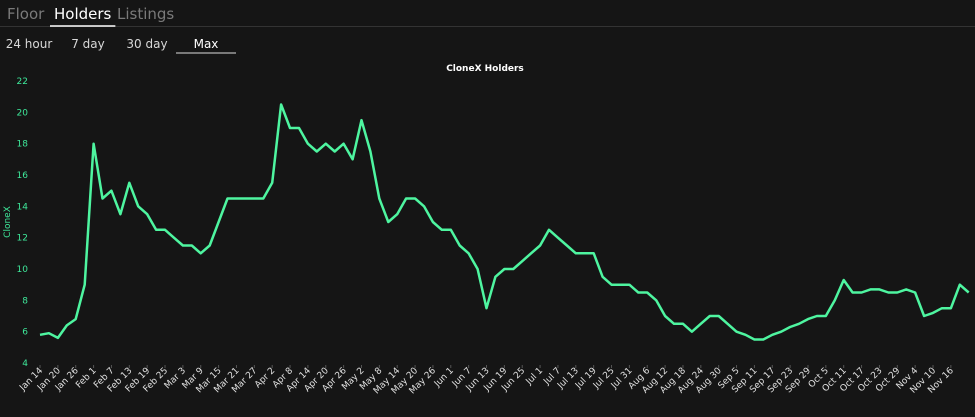  What do you see at coordinates (8, 222) in the screenshot?
I see `y-axis-label: CloneX` at bounding box center [8, 222].